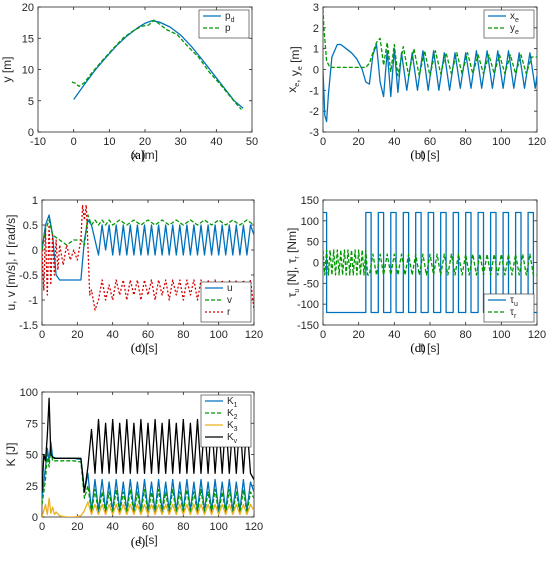 Image resolution: width=550 pixels, height=579 pixels. What do you see at coordinates (138, 347) in the screenshot?
I see `panel-caption: (c)` at bounding box center [138, 347].